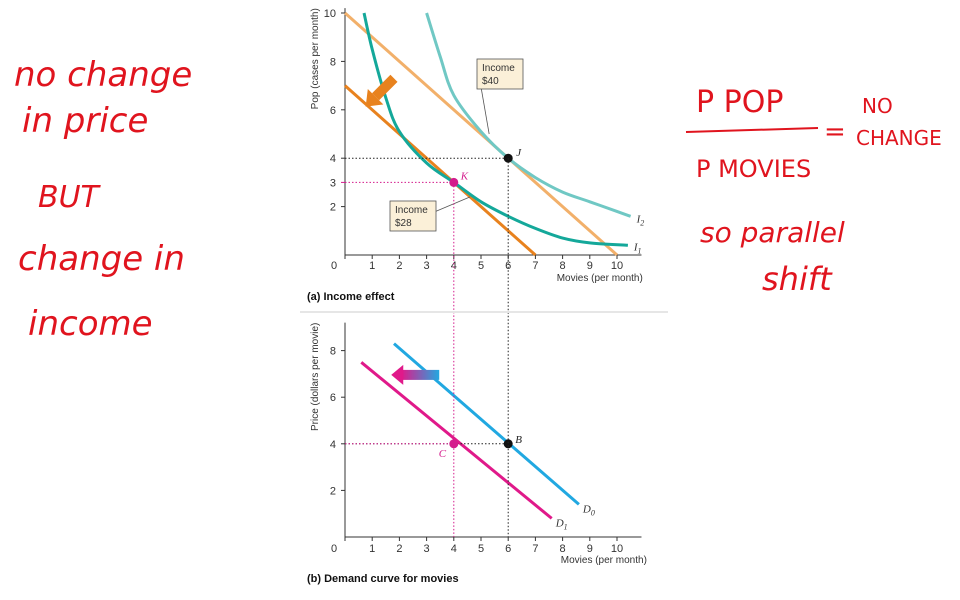  What do you see at coordinates (399, 266) in the screenshot?
I see `a-x-tick-label: 2` at bounding box center [399, 266].